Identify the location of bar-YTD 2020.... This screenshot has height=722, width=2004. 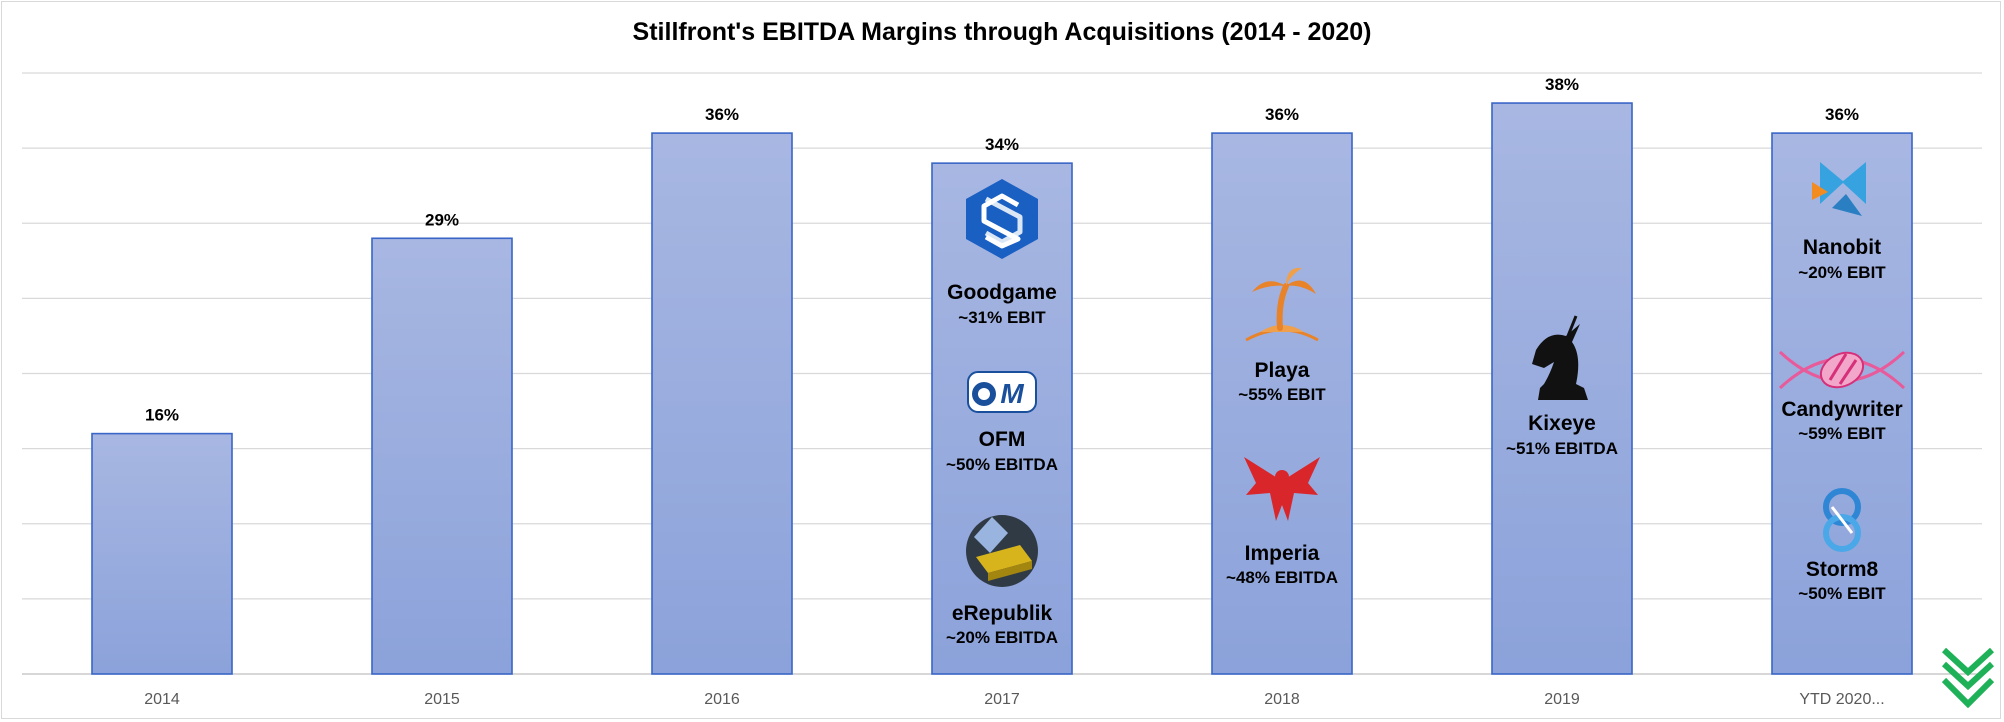
(1842, 403).